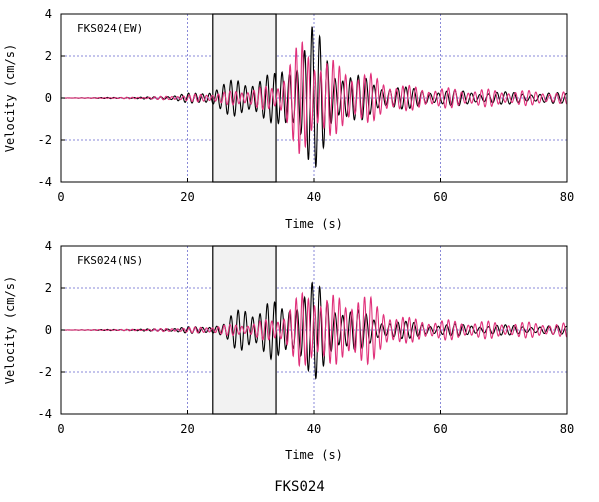 The width and height of the screenshot is (599, 502). What do you see at coordinates (299, 487) in the screenshot?
I see `figure-title: FKS024` at bounding box center [299, 487].